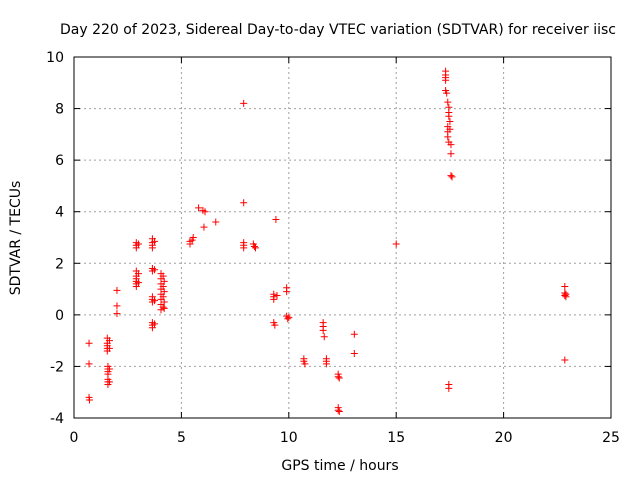  Describe the element at coordinates (611, 438) in the screenshot. I see `x-tick-label: 25` at that location.